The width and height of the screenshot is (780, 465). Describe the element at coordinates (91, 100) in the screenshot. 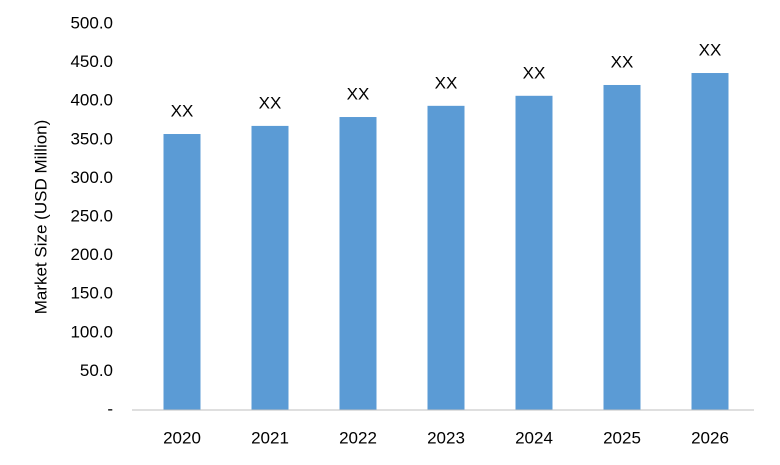

I see `y-tick-label: 400.0` at that location.